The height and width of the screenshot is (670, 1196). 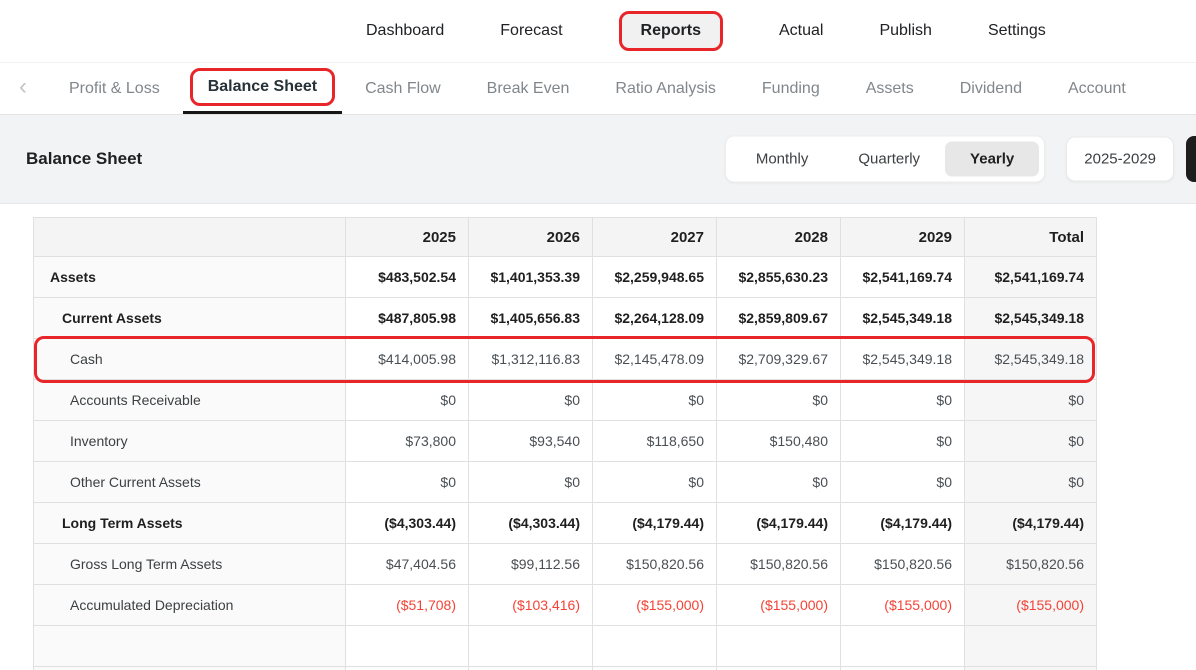 I want to click on column-header-2028: 2028, so click(x=778, y=237).